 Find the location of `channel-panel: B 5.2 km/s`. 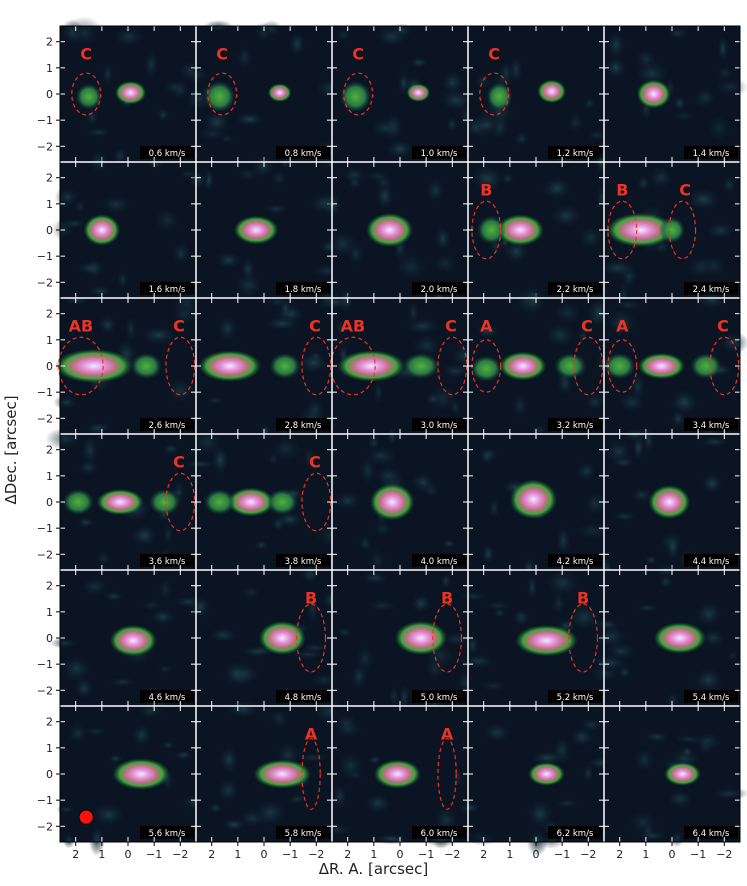

channel-panel: B 5.2 km/s is located at coordinates (532, 637).